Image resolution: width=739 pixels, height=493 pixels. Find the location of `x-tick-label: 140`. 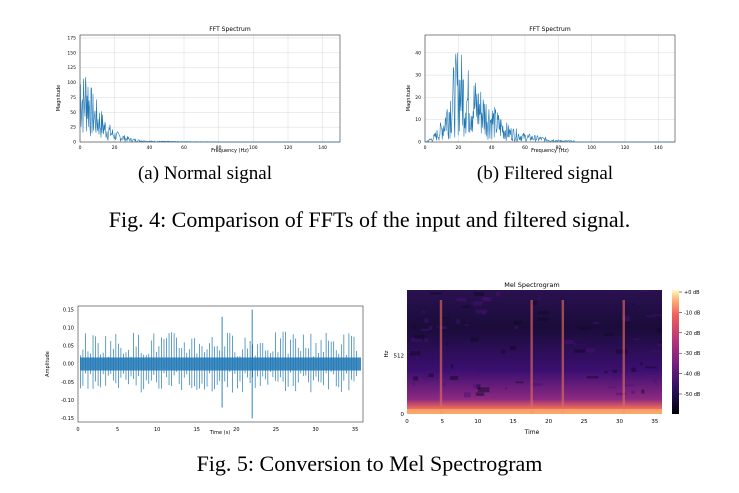

x-tick-label: 140 is located at coordinates (658, 148).